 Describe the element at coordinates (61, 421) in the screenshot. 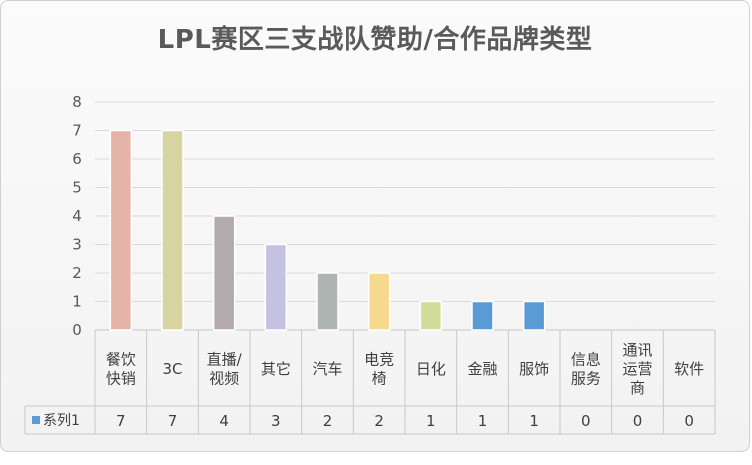

I see `legend-label: 系列1` at that location.